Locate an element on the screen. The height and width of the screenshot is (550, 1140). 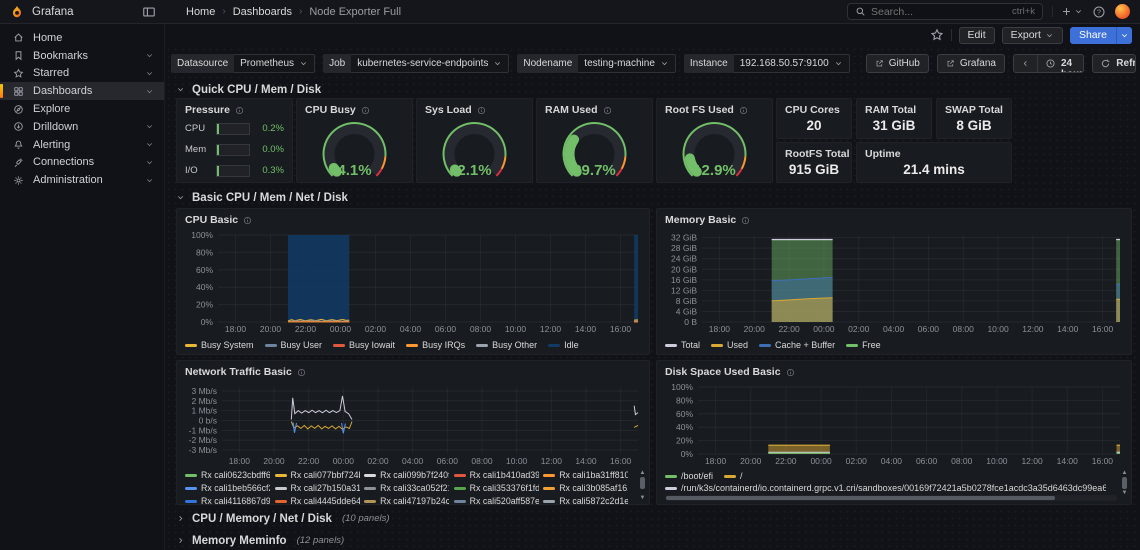
legend-item: Free is located at coordinates (863, 345).